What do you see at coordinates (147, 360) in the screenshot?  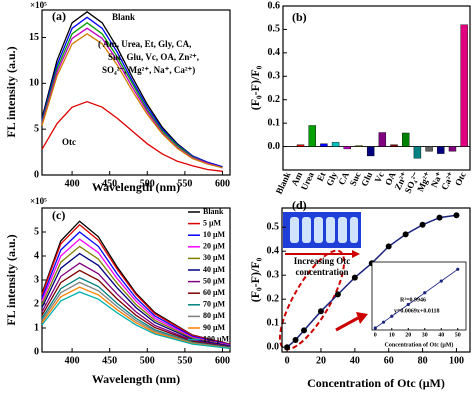 I see `x-tick-label: 500` at bounding box center [147, 360].